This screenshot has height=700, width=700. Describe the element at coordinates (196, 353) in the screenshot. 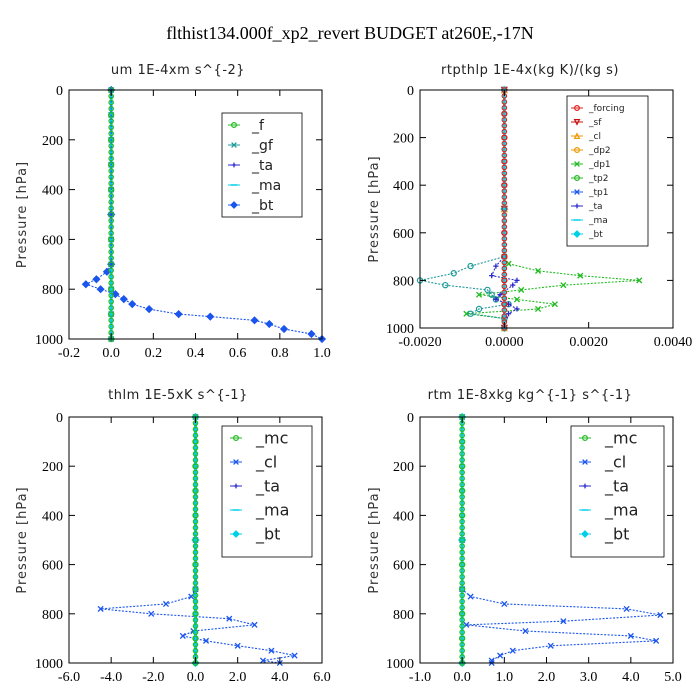

I see `x-tick-label: 0.4` at that location.